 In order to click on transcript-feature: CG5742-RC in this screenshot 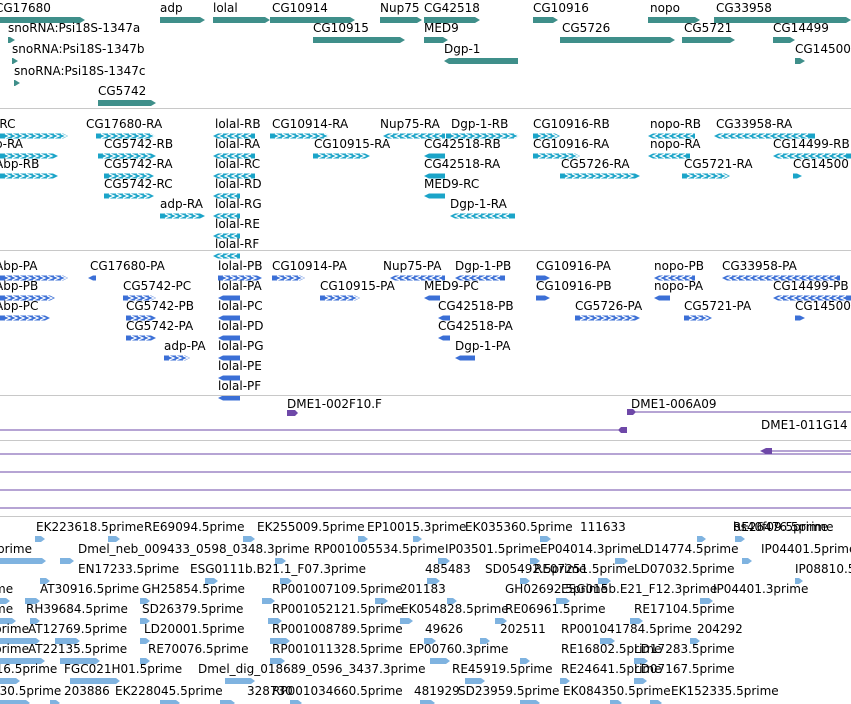, I will do `click(425, 190)`.